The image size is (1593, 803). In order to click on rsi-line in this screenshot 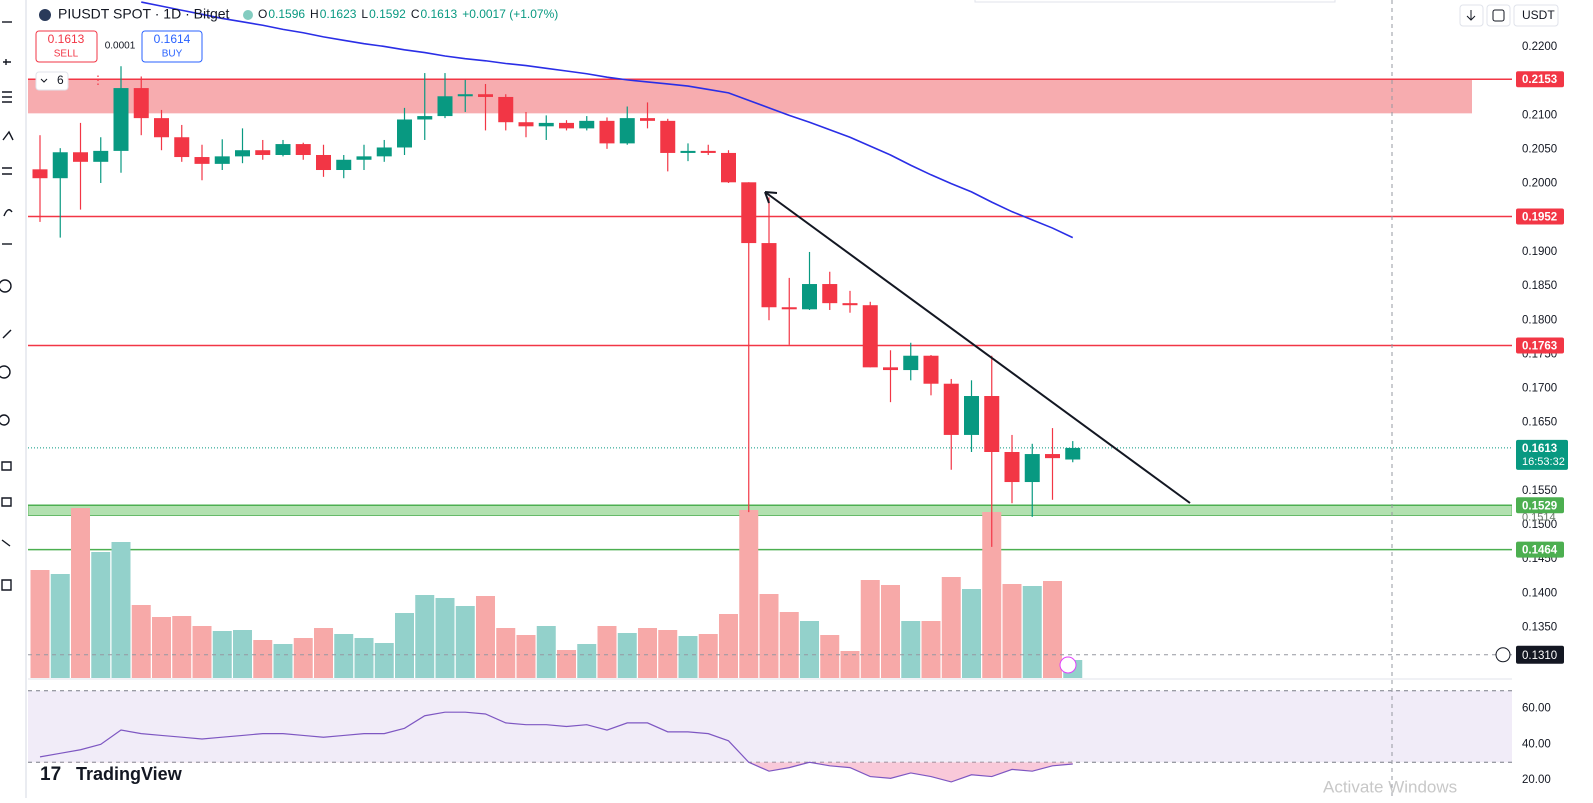, I will do `click(556, 747)`.